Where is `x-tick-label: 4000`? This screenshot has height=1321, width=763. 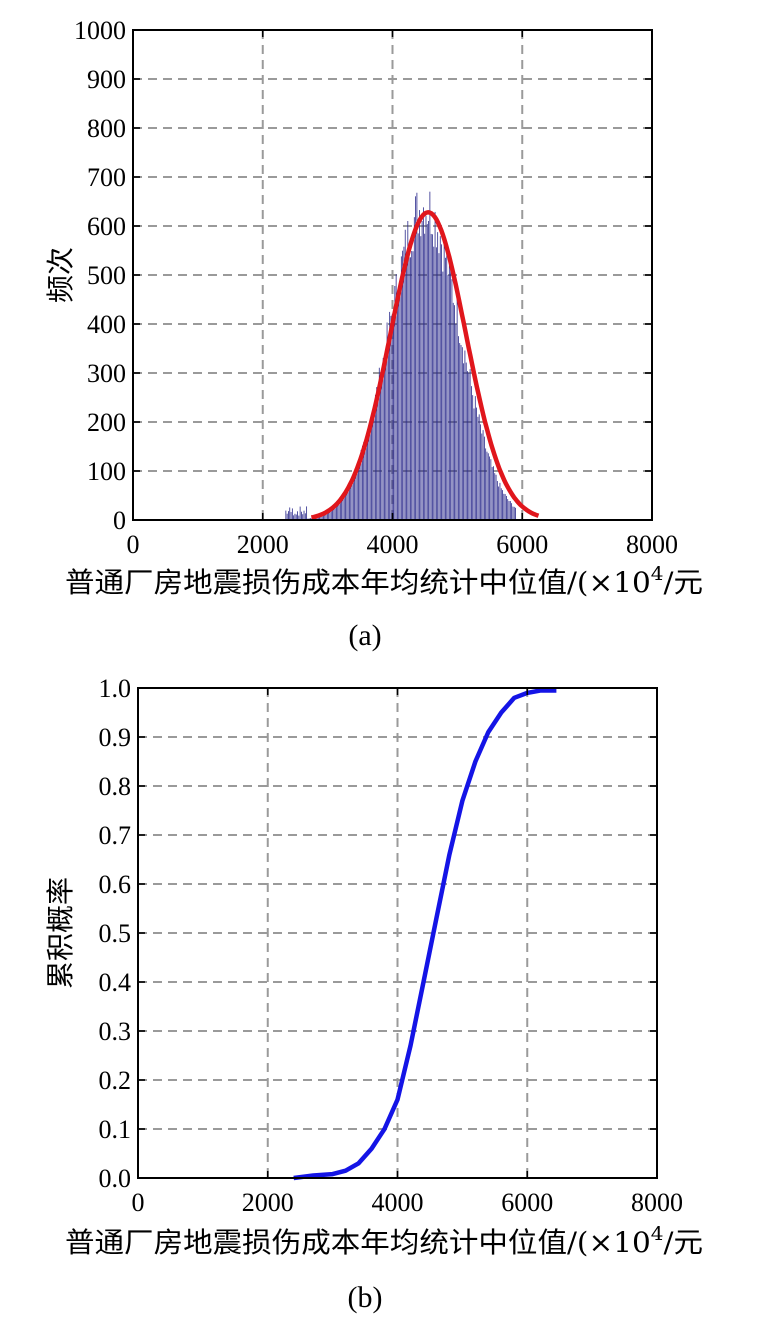
x-tick-label: 4000 is located at coordinates (393, 544).